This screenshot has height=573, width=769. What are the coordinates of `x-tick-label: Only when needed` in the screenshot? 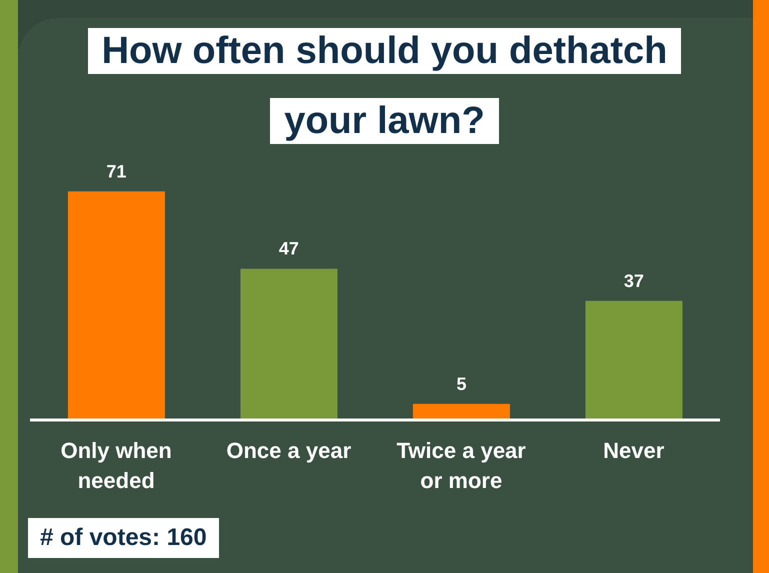 It's located at (116, 465).